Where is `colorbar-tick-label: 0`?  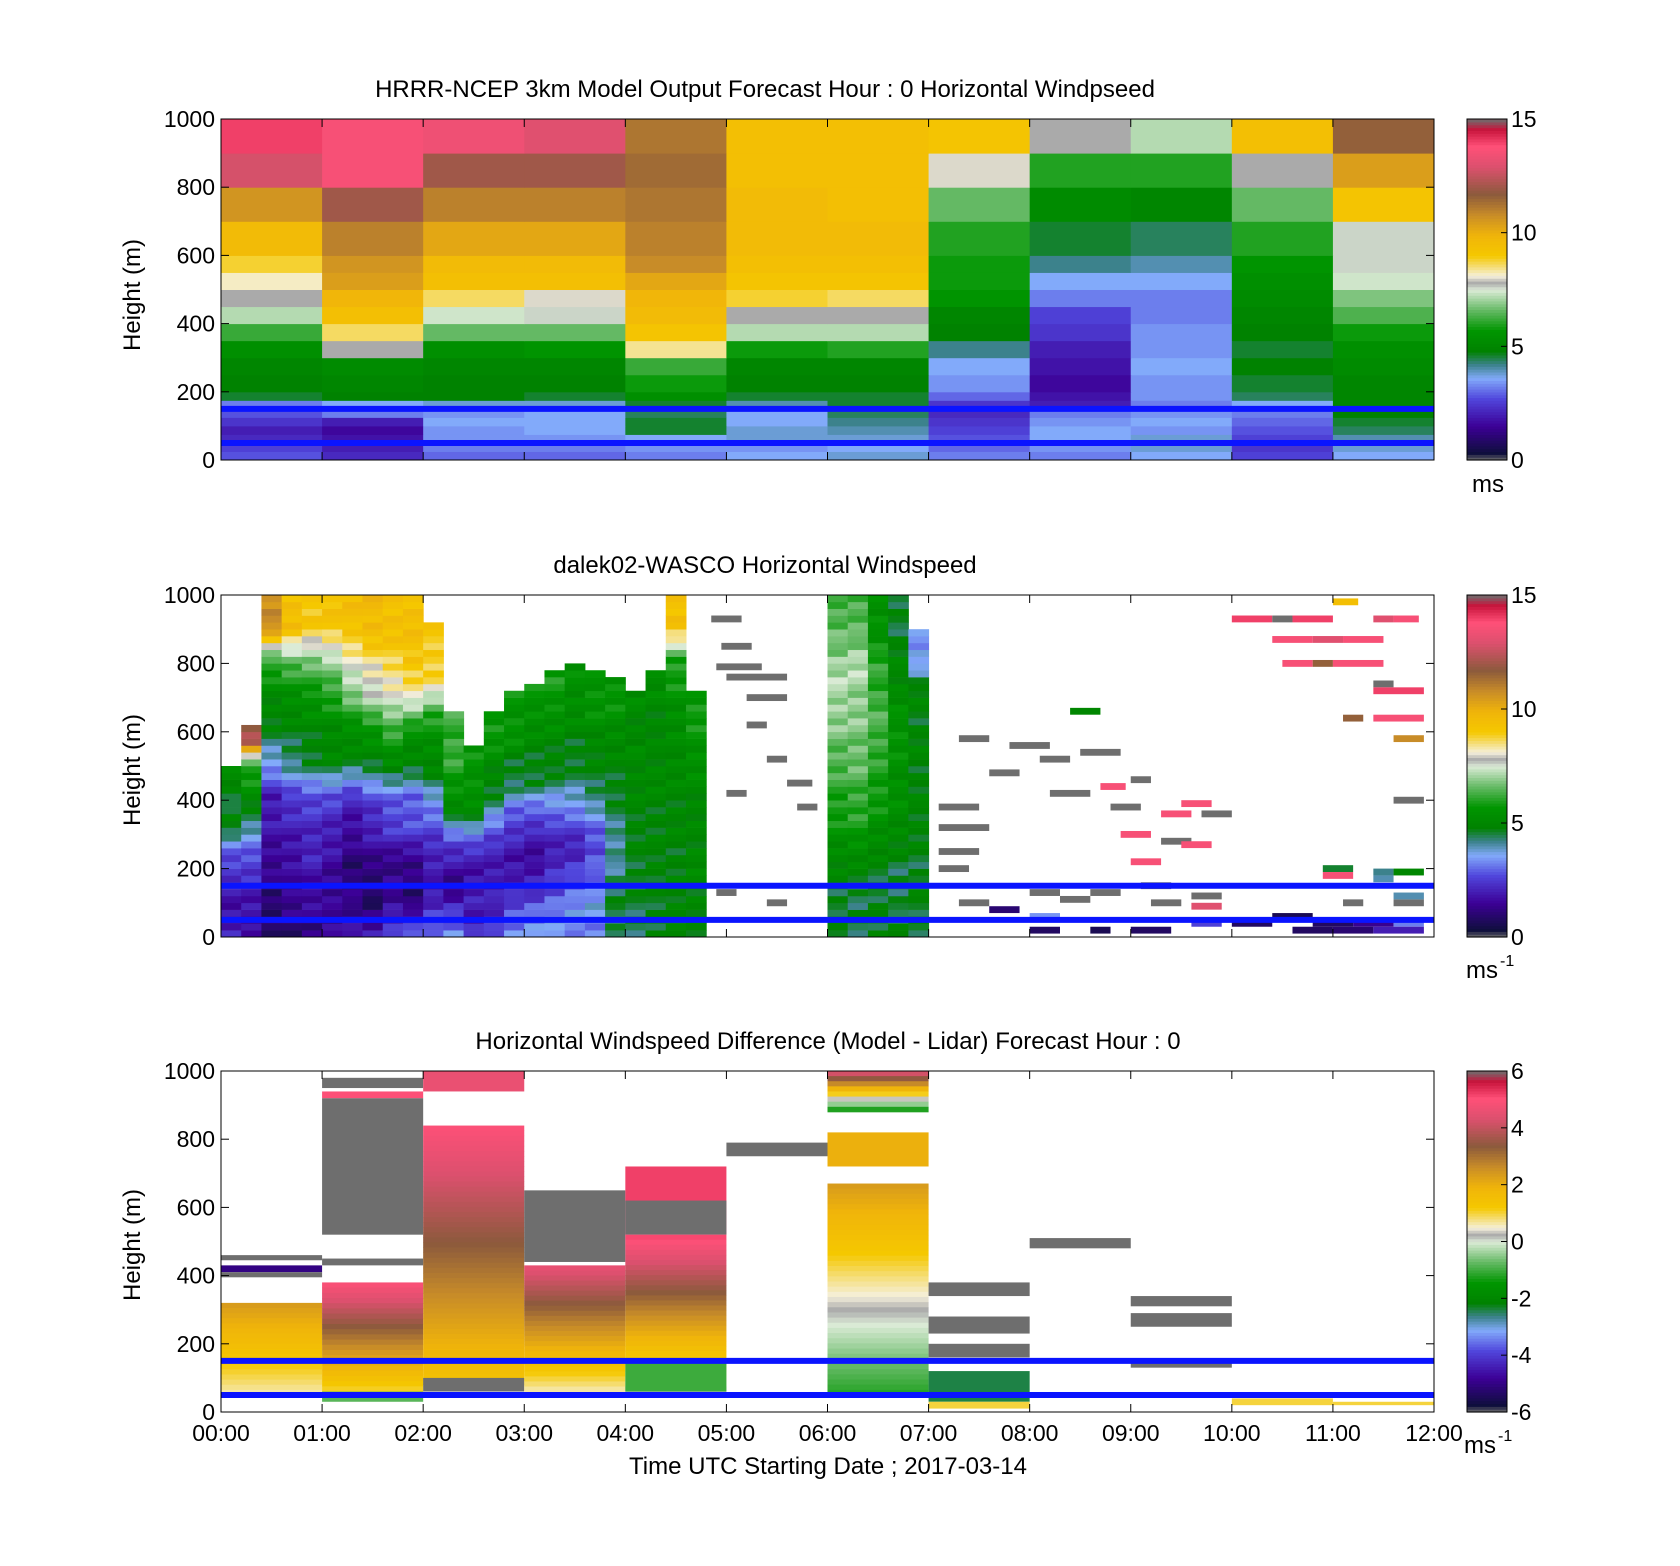
colorbar-tick-label: 0 is located at coordinates (1517, 1242).